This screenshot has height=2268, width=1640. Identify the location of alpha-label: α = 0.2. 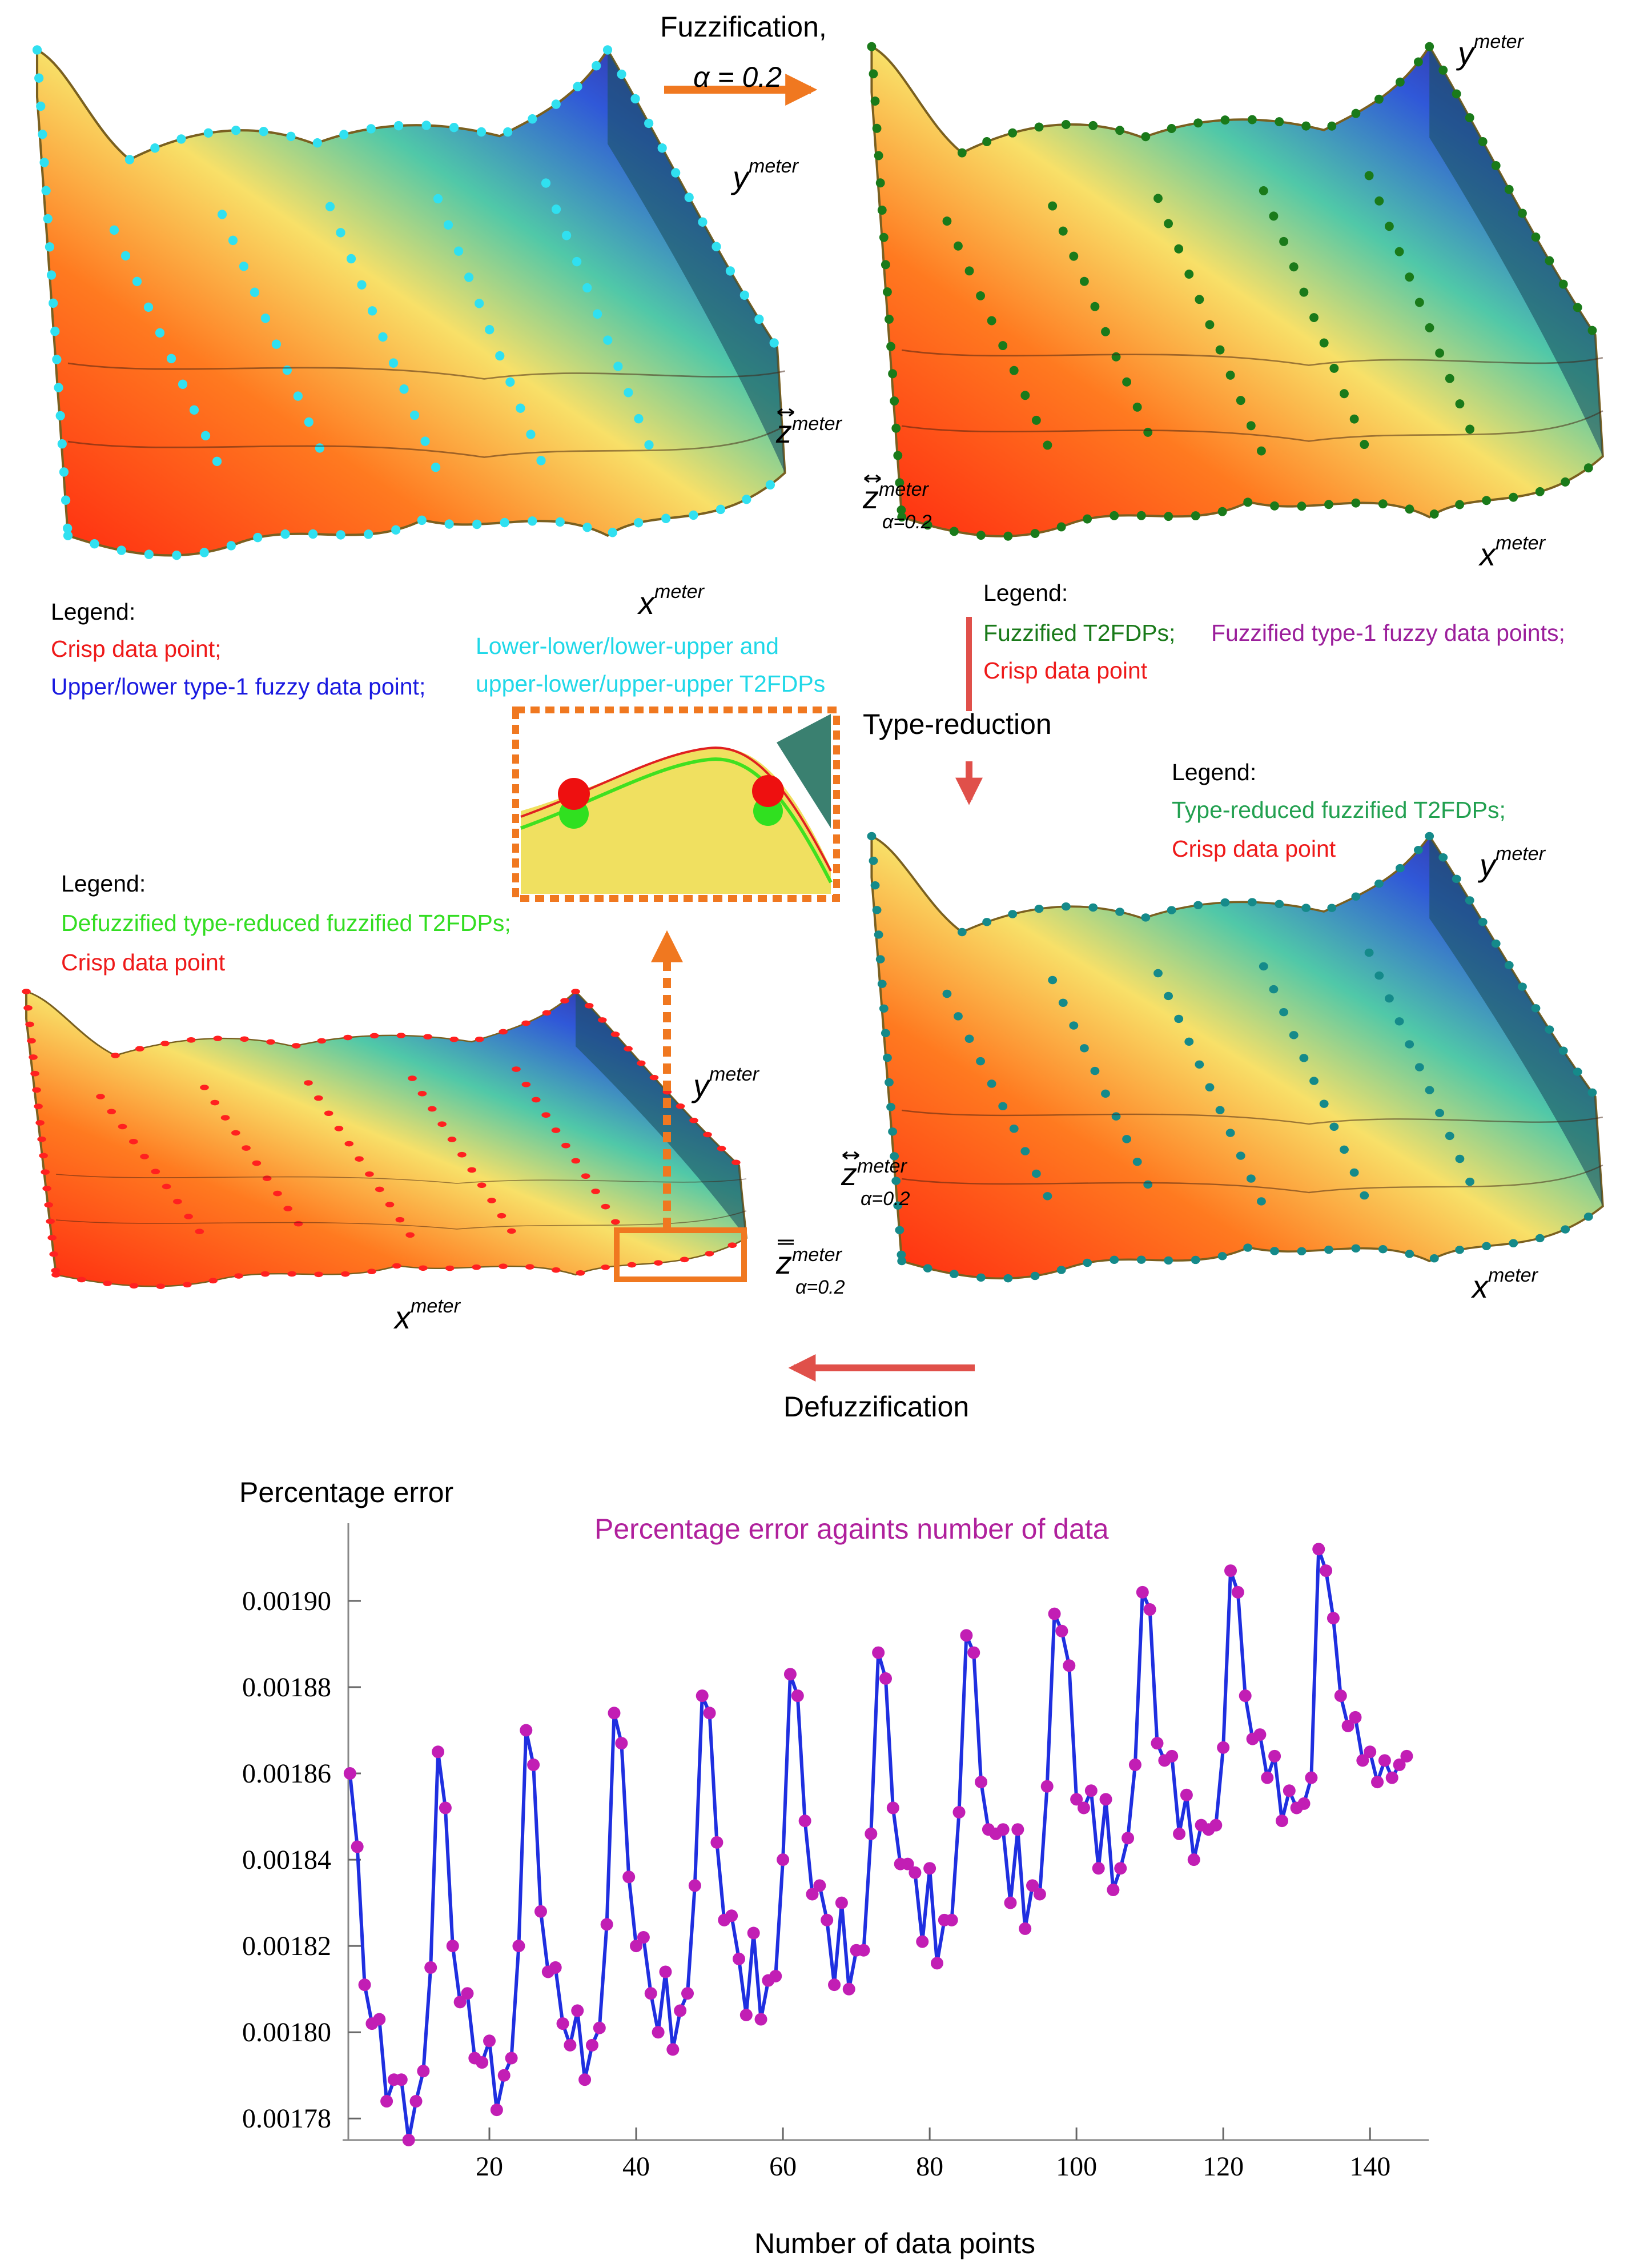
(737, 77).